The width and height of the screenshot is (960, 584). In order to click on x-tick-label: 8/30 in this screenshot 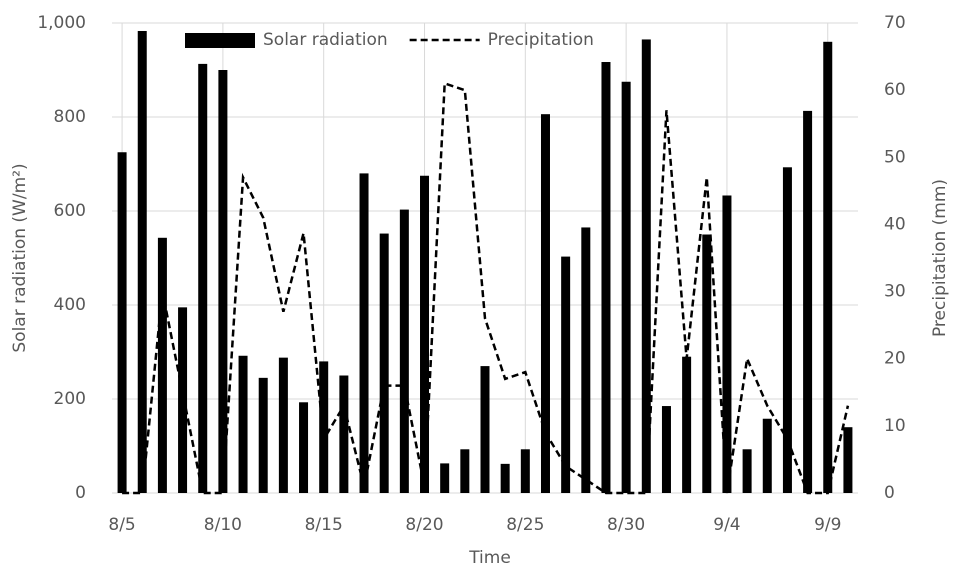, I will do `click(626, 525)`.